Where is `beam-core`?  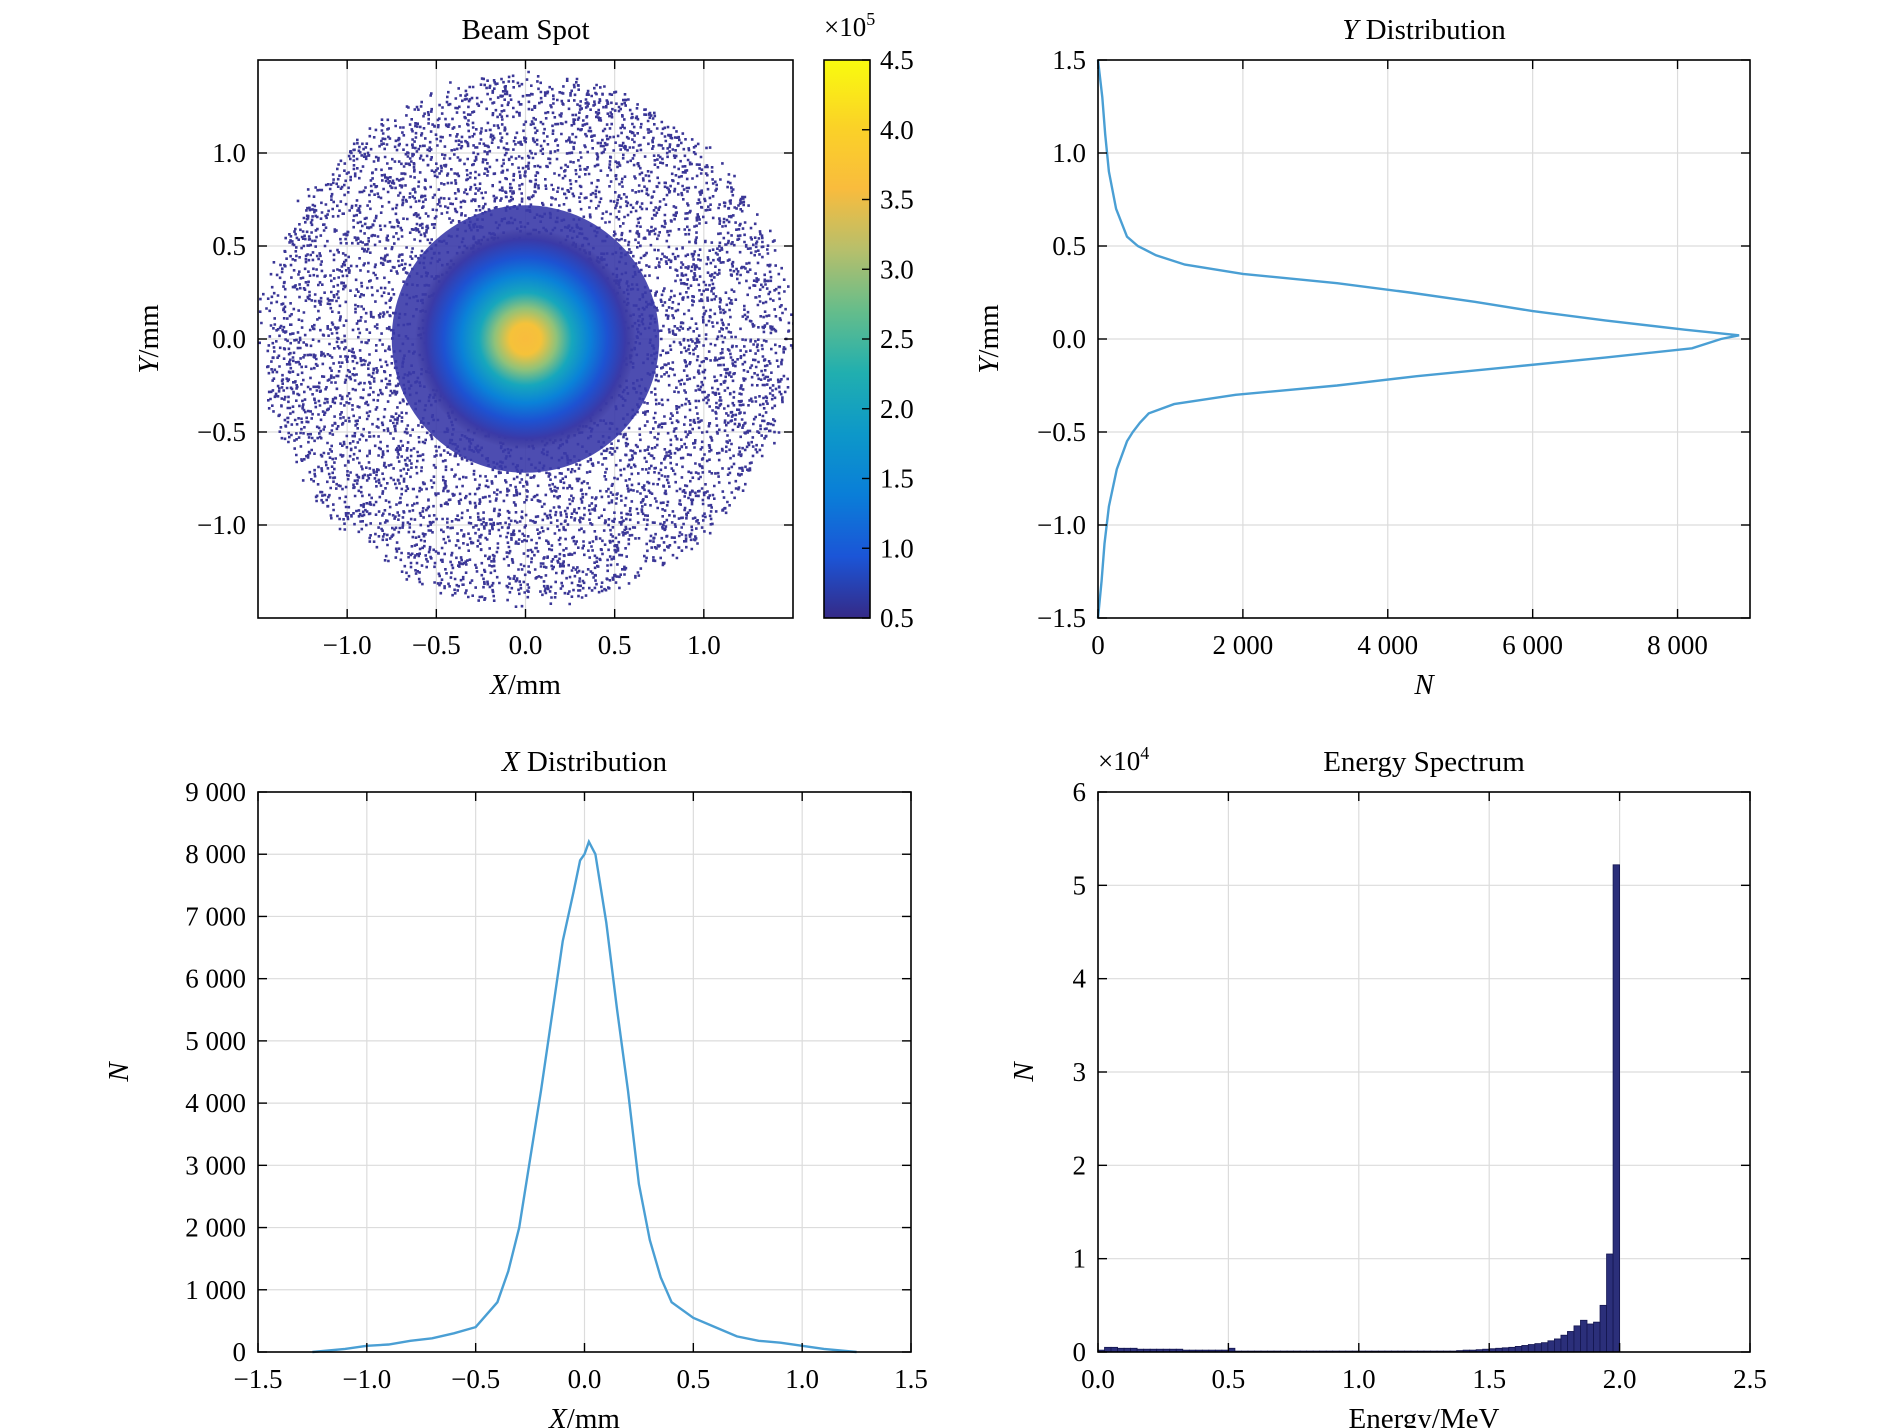 beam-core is located at coordinates (525, 339).